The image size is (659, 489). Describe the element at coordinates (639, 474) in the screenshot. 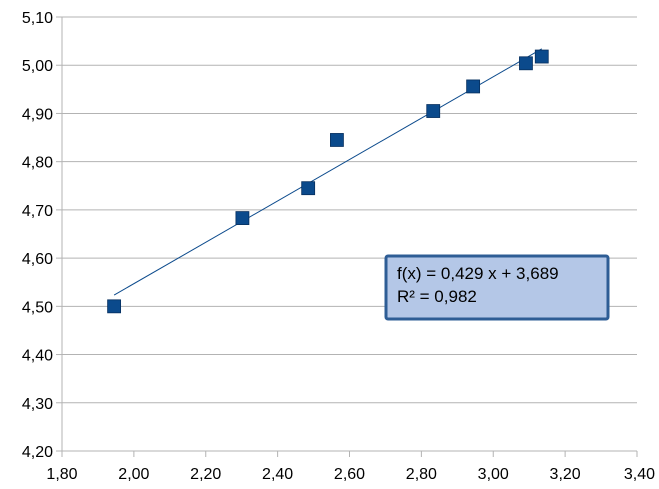

I see `x-tick-label: 3,40` at that location.